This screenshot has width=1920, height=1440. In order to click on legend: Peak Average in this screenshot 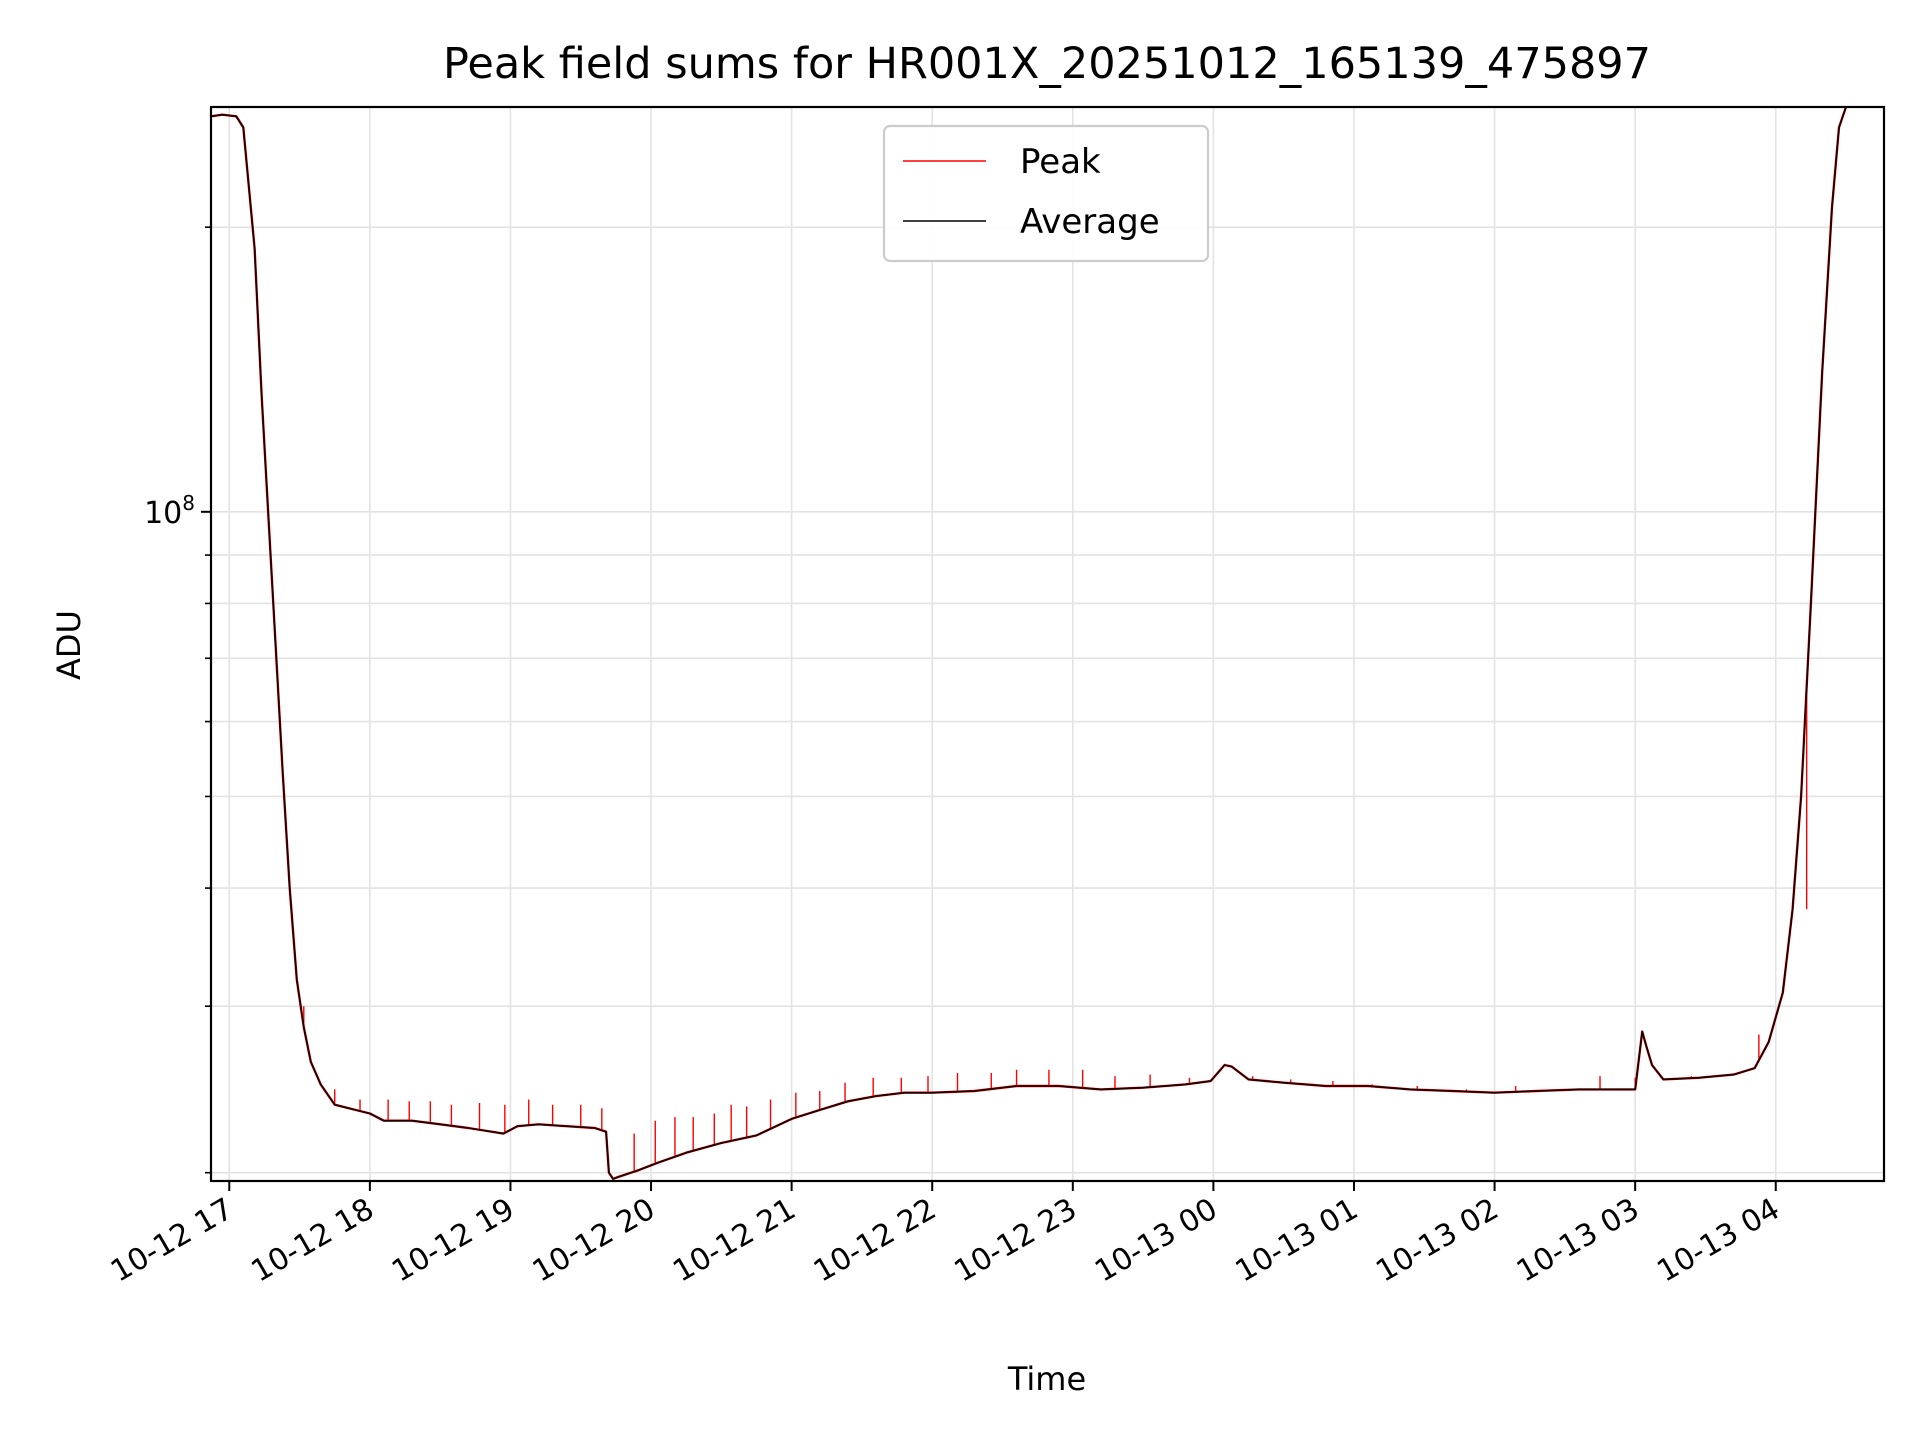, I will do `click(1046, 193)`.